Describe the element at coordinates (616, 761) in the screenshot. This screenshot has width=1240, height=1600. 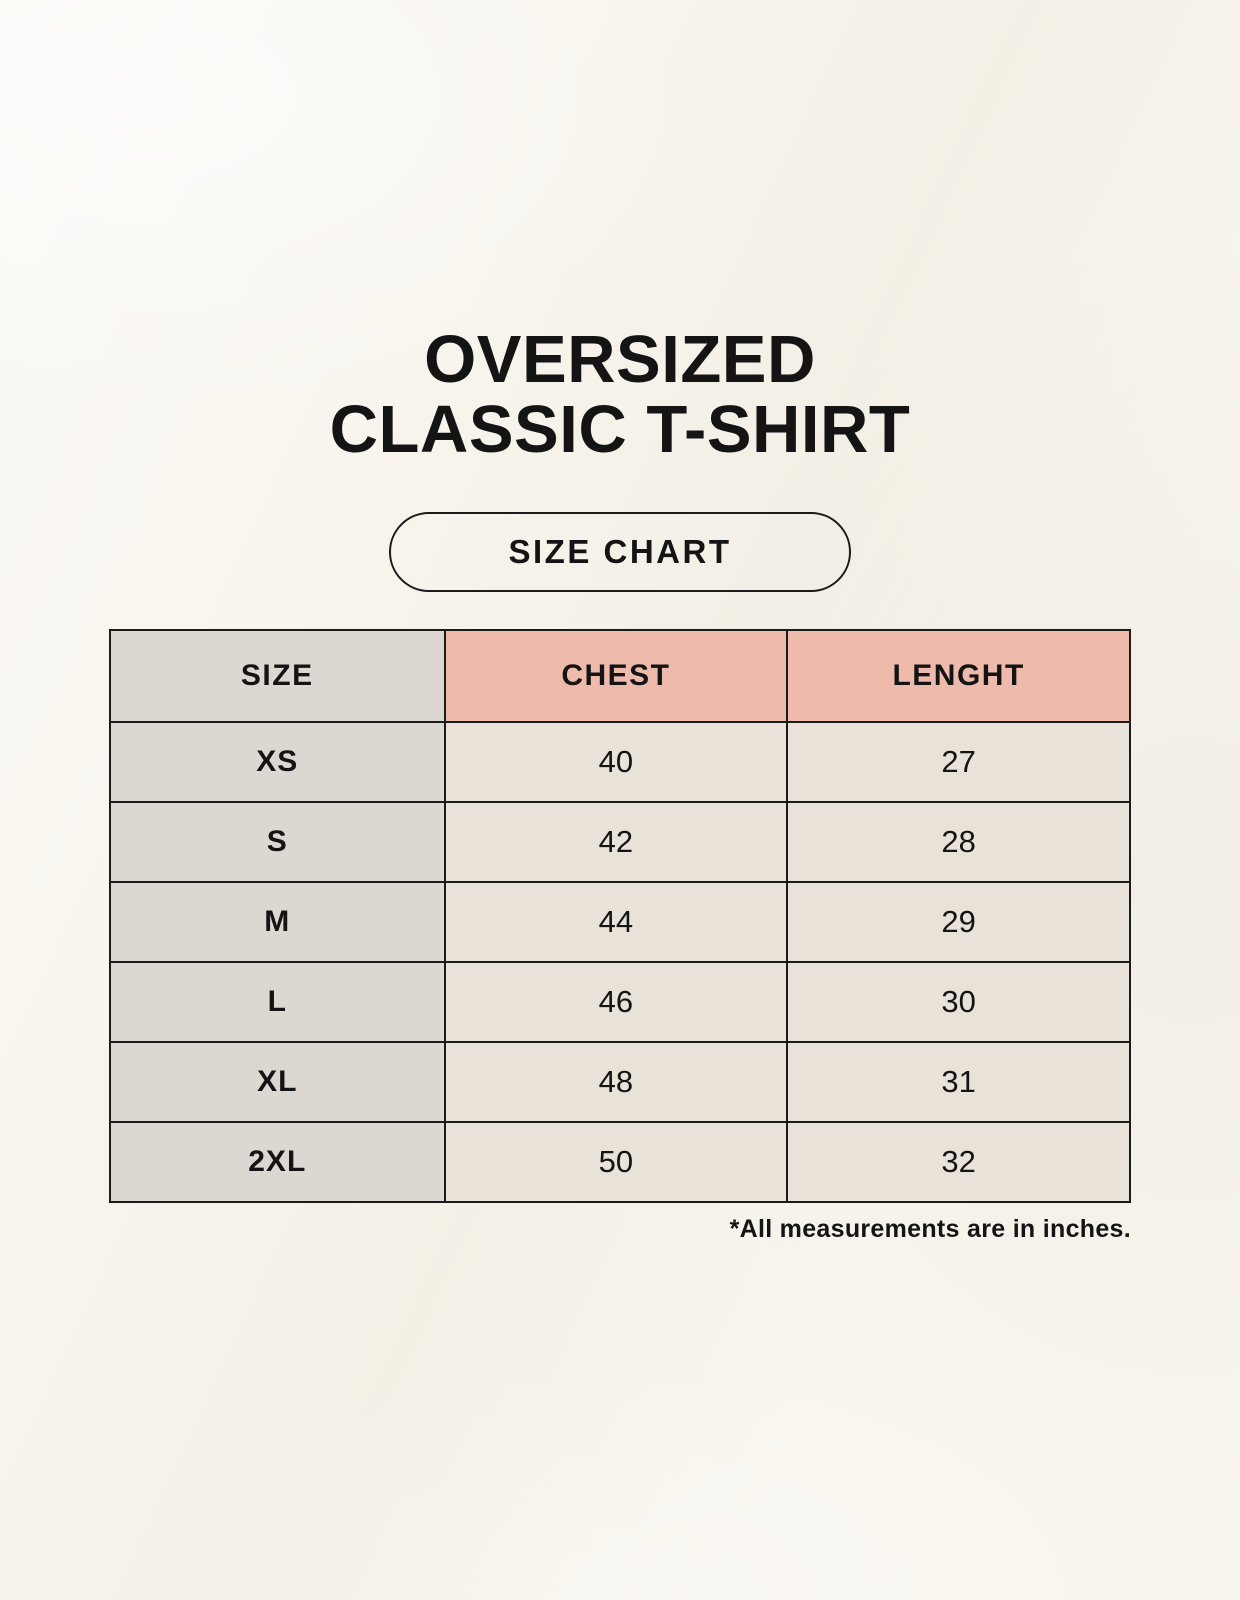
I see `chest-value-cell: 40` at that location.